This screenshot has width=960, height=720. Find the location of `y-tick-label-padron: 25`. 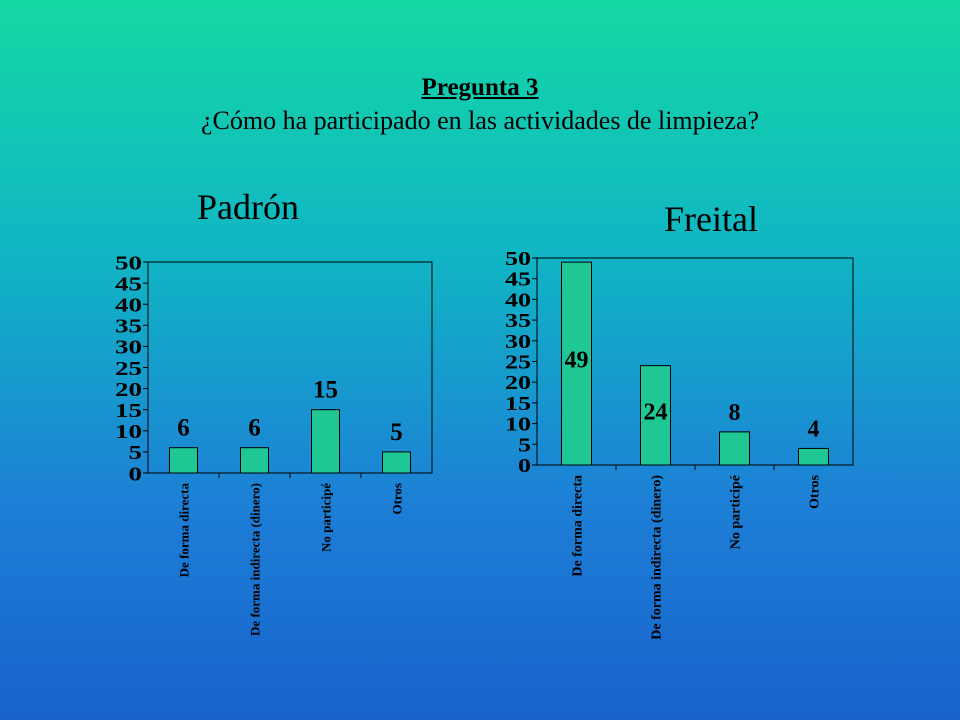

y-tick-label-padron: 25 is located at coordinates (128, 369).